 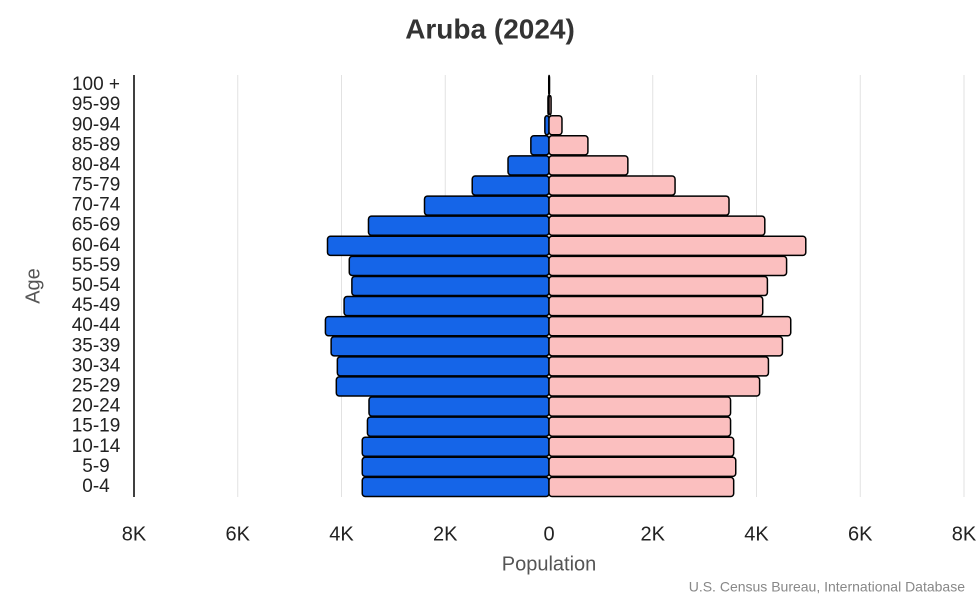 What do you see at coordinates (96, 265) in the screenshot?
I see `y-tick-label: 55-59` at bounding box center [96, 265].